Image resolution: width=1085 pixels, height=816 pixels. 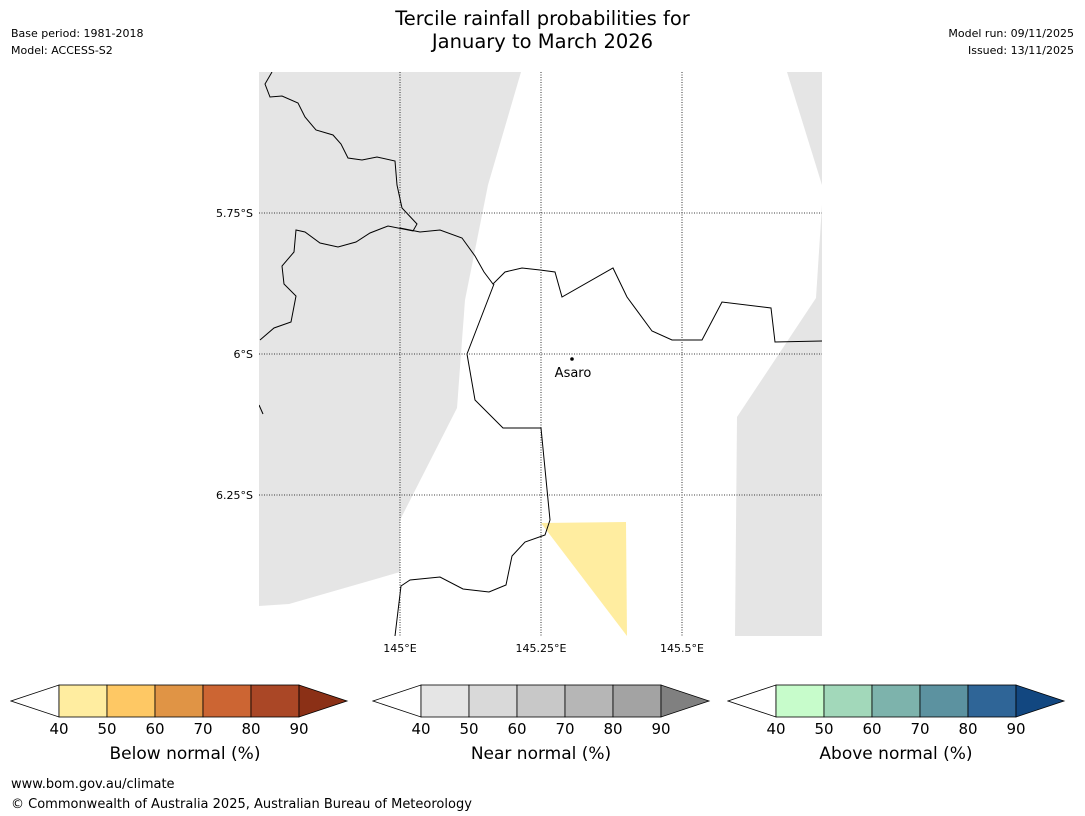 I want to click on boundary-west-b, so click(x=261, y=409).